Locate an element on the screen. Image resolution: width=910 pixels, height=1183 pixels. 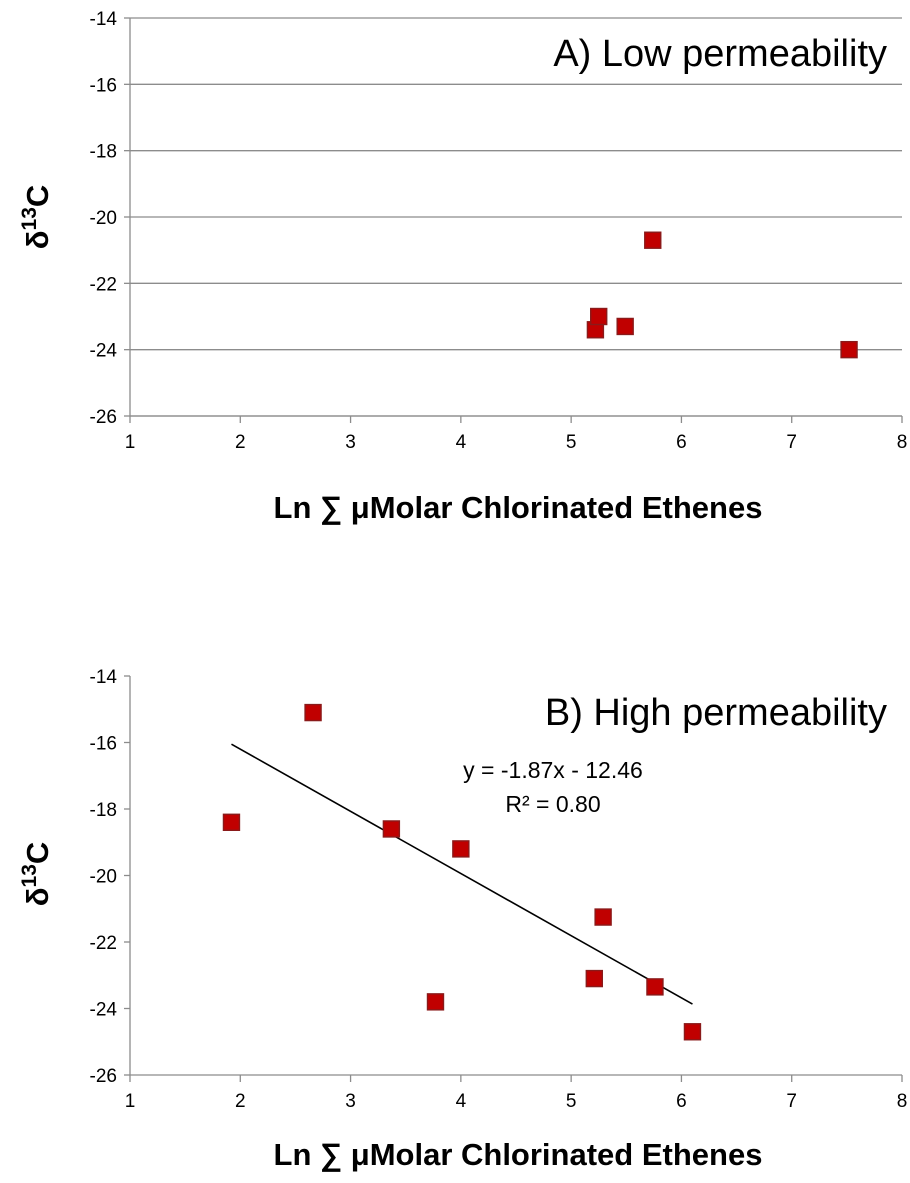
panel-b-y-label-element: C is located at coordinates (37, 853).